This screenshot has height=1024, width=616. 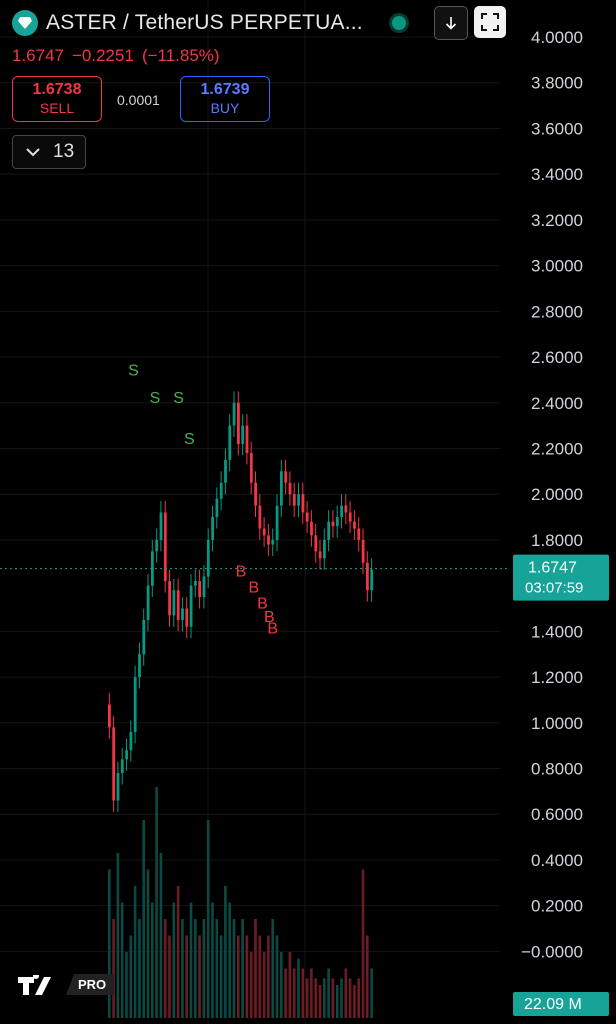 I want to click on axis-tick-label: 2.0000, so click(x=557, y=494).